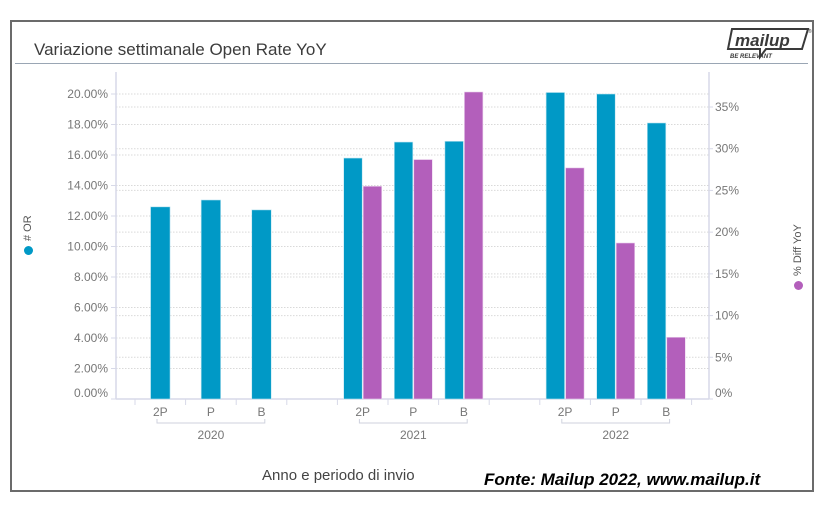 The height and width of the screenshot is (510, 840). What do you see at coordinates (91, 277) in the screenshot?
I see `tick-label-left: 8.00%` at bounding box center [91, 277].